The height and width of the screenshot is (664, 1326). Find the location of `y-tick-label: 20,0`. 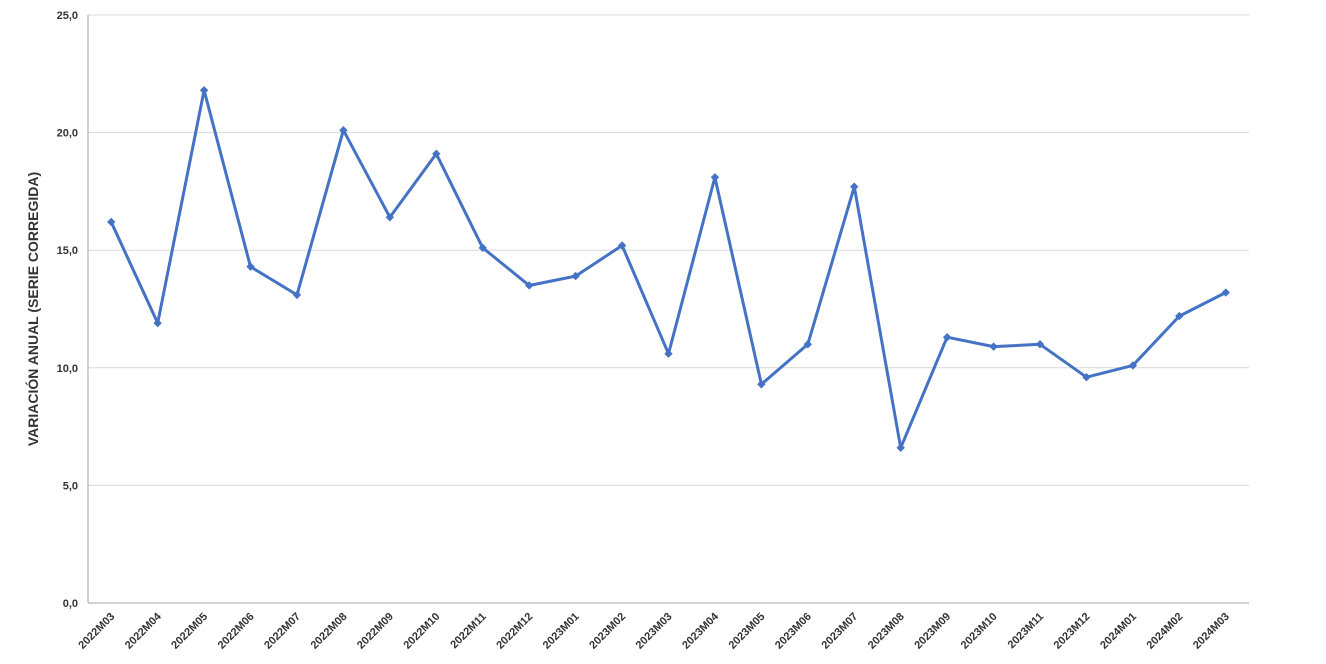

y-tick-label: 20,0 is located at coordinates (67, 134).